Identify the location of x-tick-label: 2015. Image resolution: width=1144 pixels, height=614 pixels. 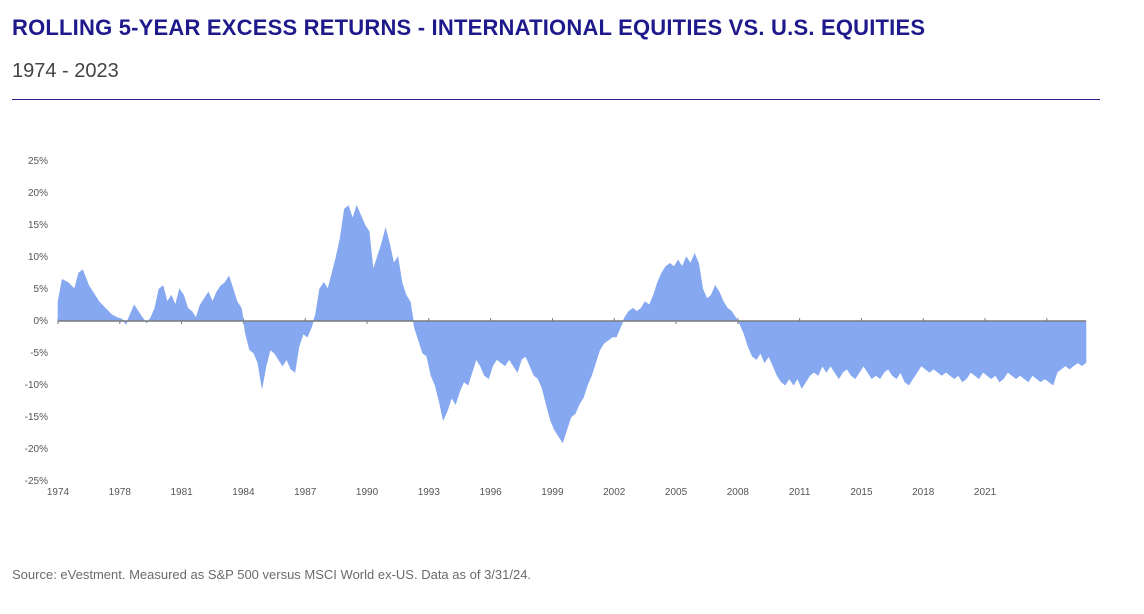
(861, 492).